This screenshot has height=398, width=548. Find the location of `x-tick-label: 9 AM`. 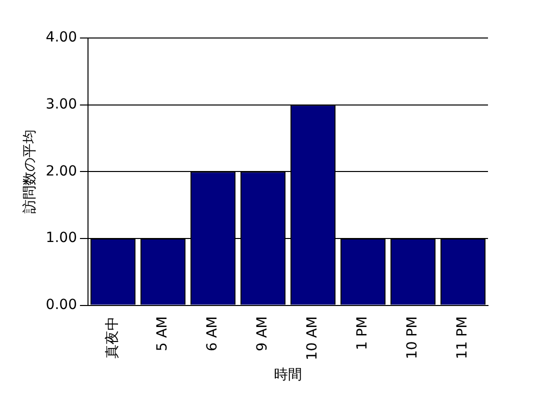

x-tick-label: 9 AM is located at coordinates (262, 334).